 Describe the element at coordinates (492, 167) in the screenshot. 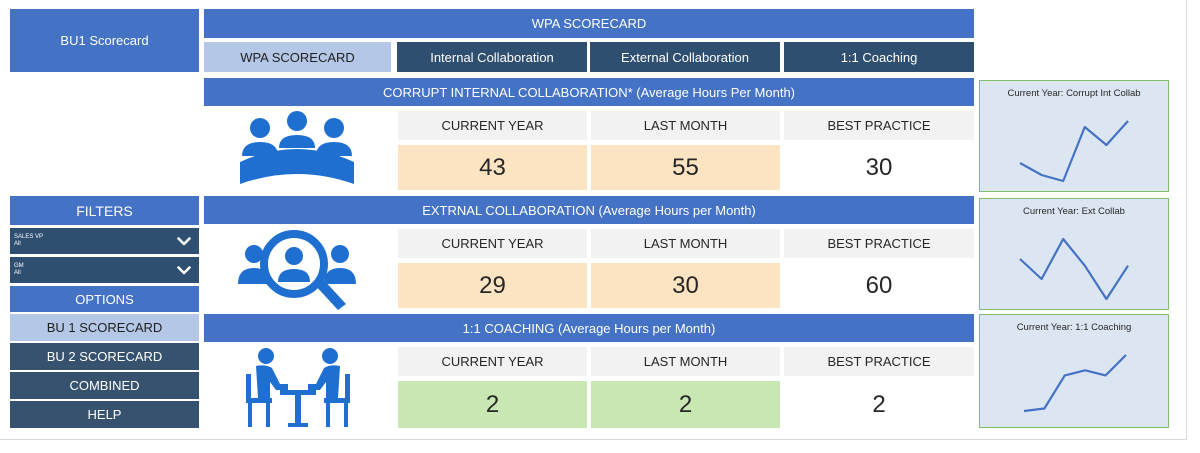

I see `value-current-year: 43` at that location.